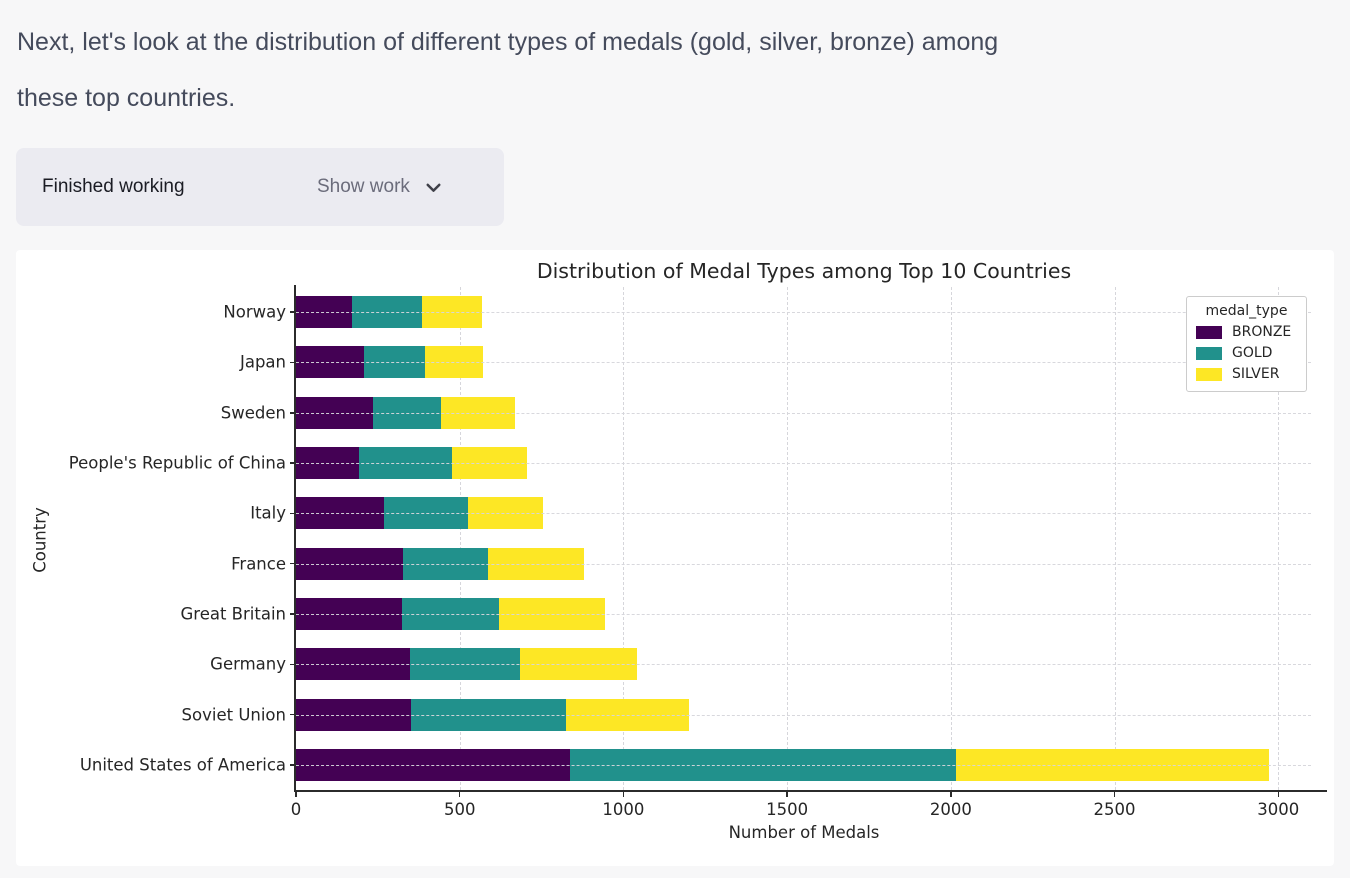 This screenshot has width=1350, height=878. What do you see at coordinates (950, 809) in the screenshot?
I see `x-tick-label: 2000` at bounding box center [950, 809].